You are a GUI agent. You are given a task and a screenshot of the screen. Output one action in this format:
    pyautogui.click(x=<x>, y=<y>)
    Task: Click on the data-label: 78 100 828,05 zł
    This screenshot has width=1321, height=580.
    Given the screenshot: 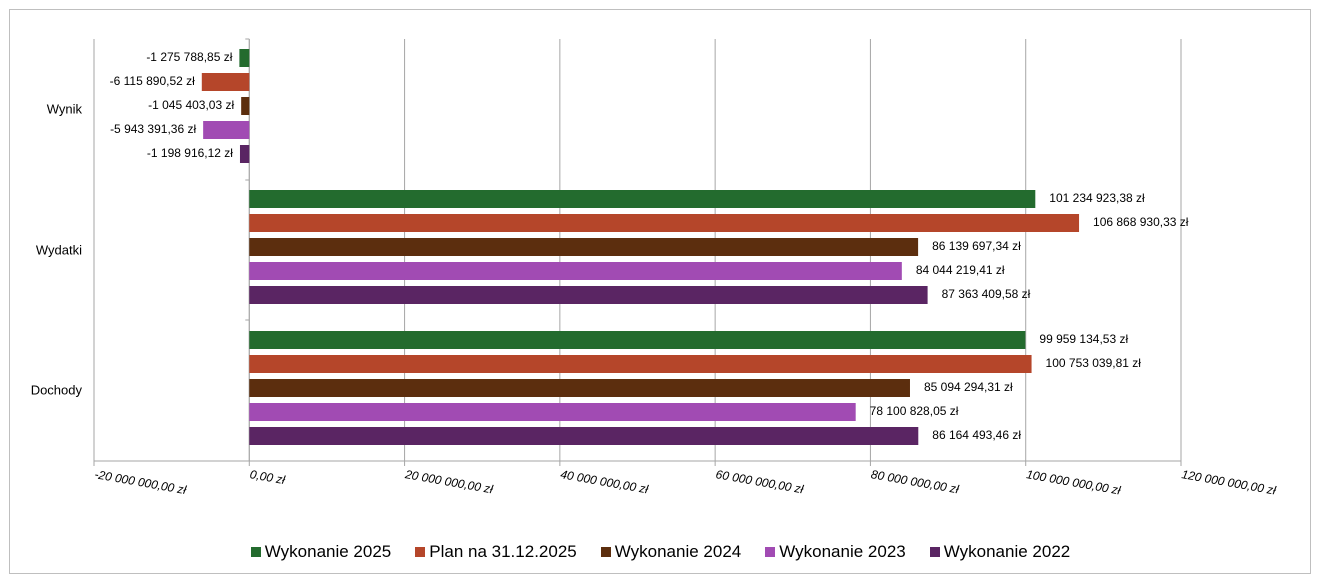 What is the action you would take?
    pyautogui.click(x=914, y=411)
    